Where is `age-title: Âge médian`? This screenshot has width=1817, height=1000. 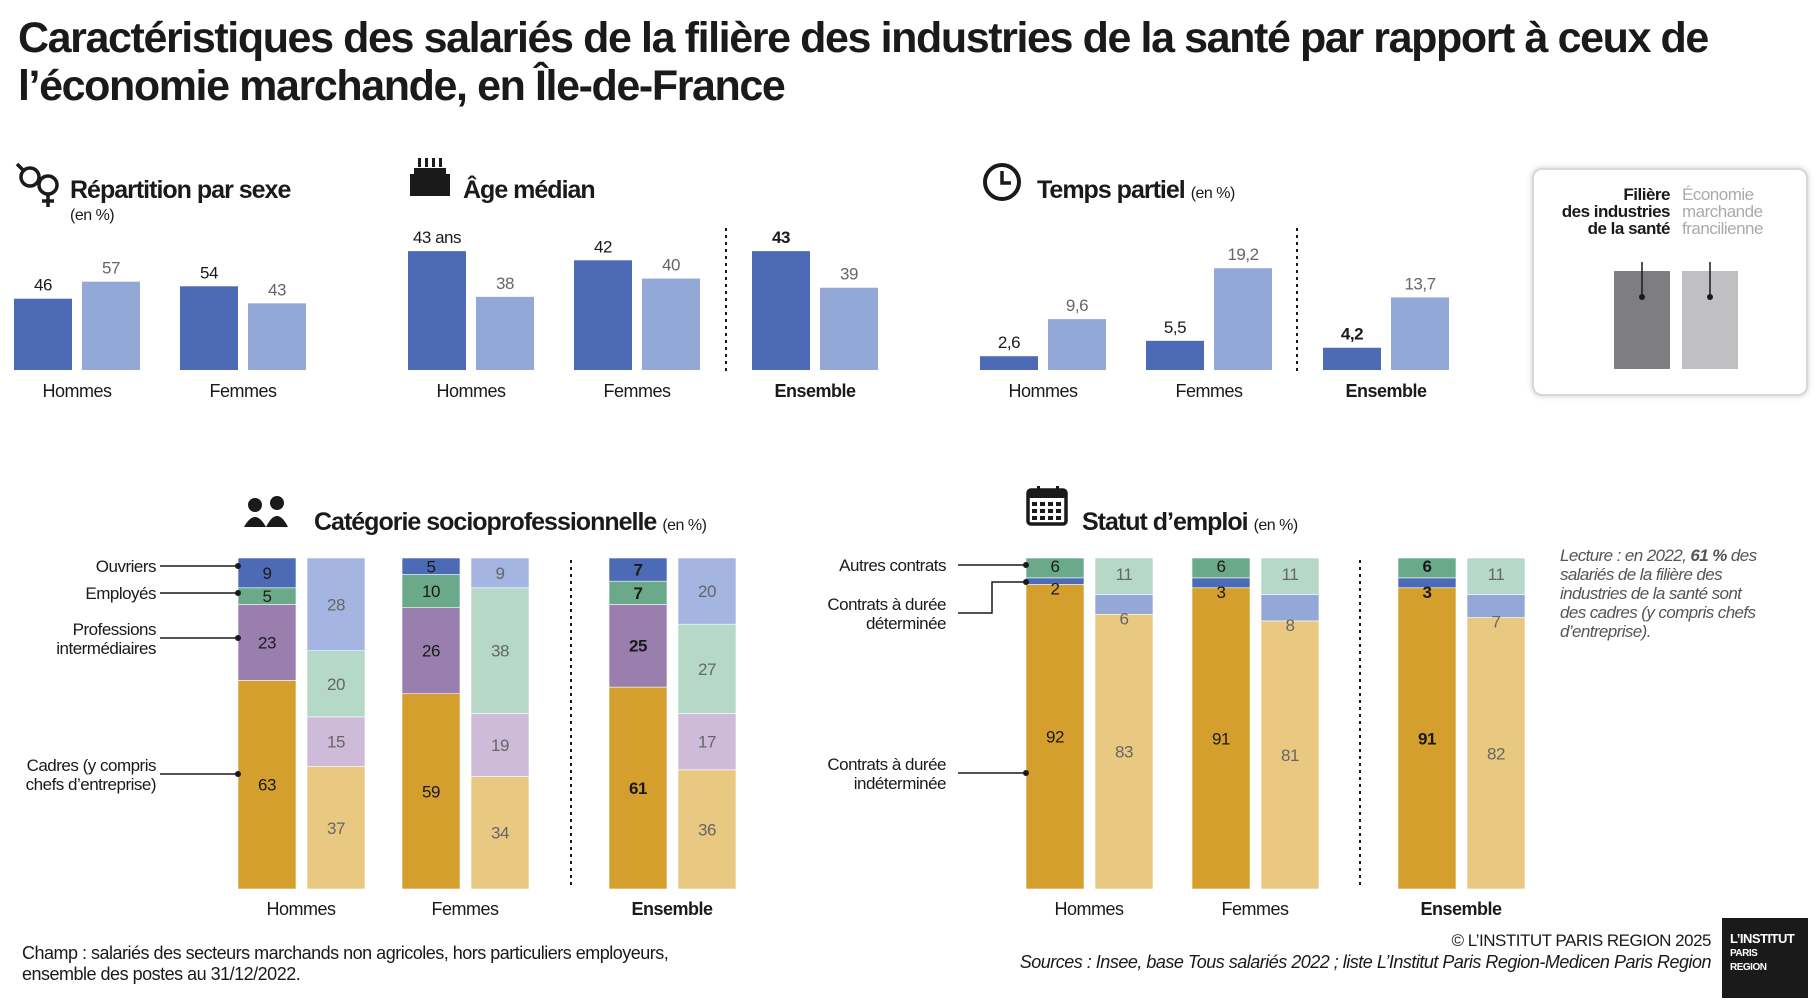 age-title: Âge médian is located at coordinates (529, 189).